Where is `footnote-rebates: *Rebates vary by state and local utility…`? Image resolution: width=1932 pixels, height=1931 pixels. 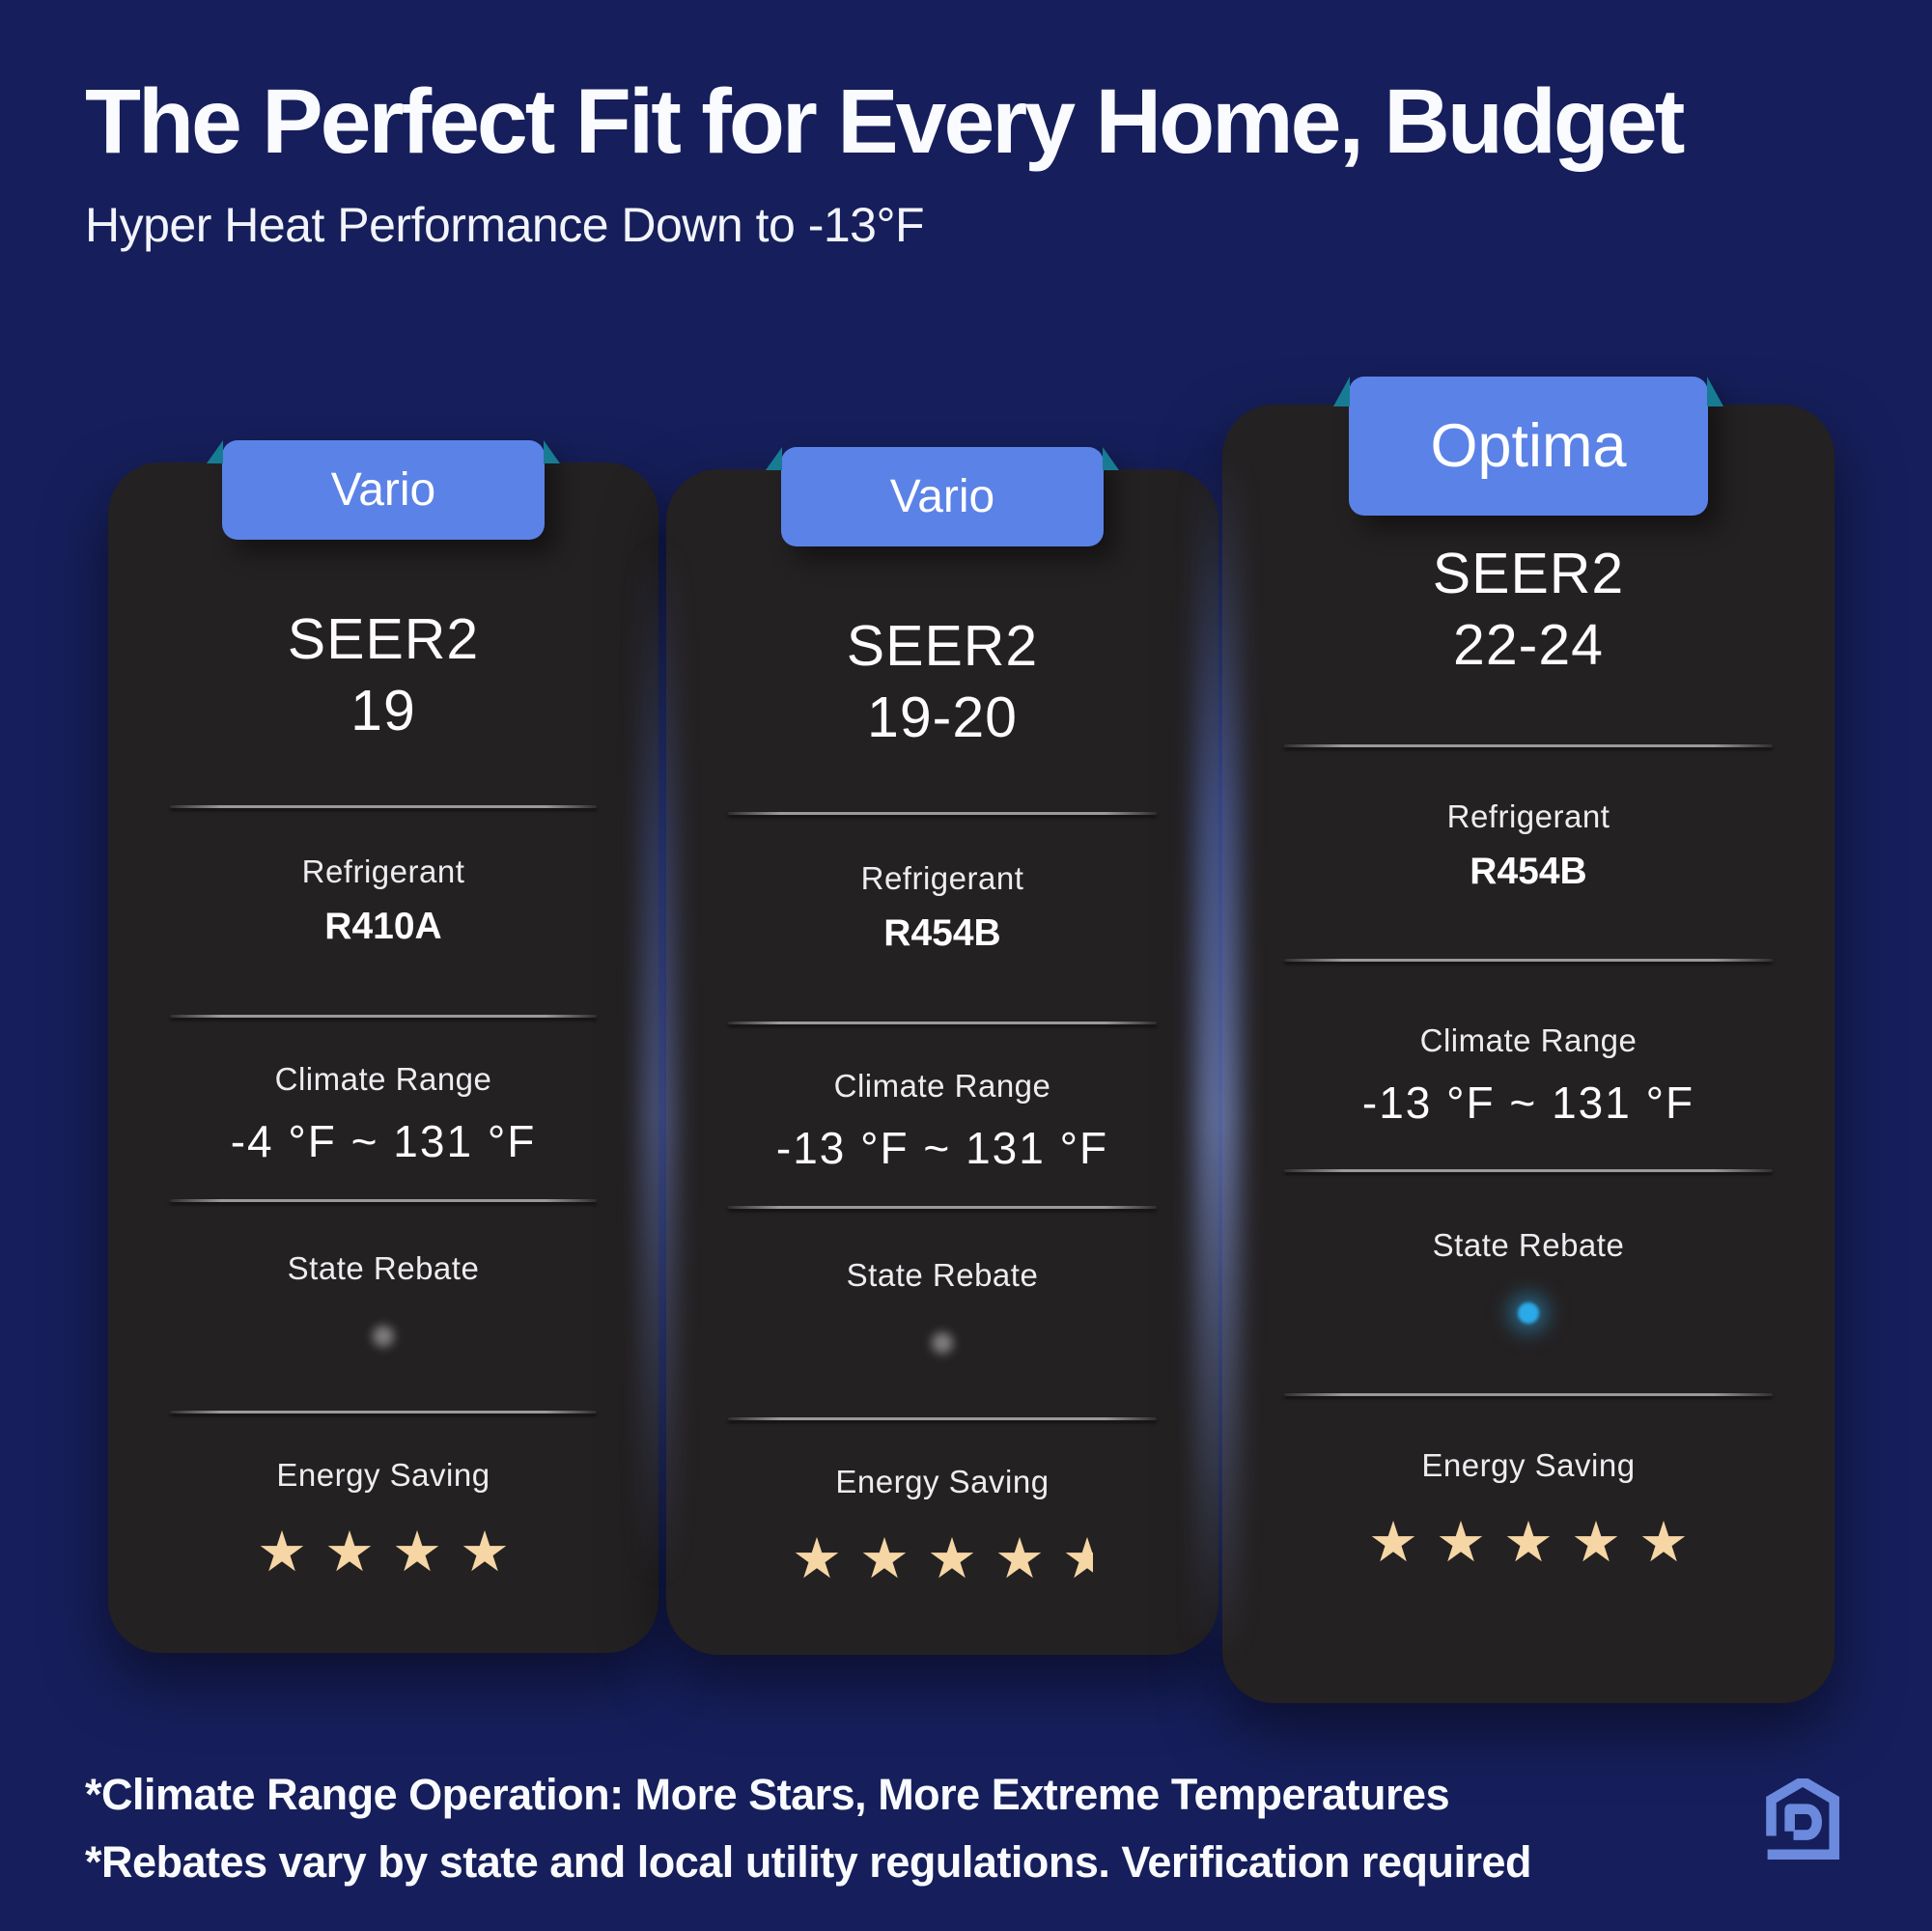
footnote-rebates: *Rebates vary by state and local utility… is located at coordinates (808, 1862).